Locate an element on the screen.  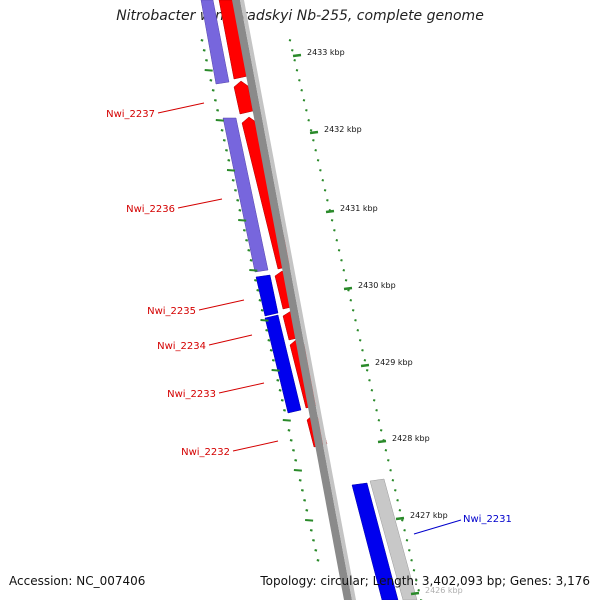
gene-label: Nwi_2237 is located at coordinates (130, 114).